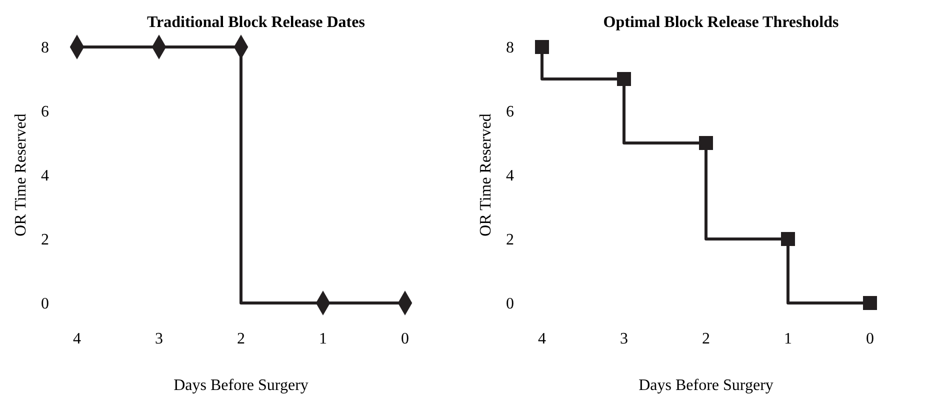  What do you see at coordinates (256, 22) in the screenshot?
I see `chart-title: Traditional Block Release Dates` at bounding box center [256, 22].